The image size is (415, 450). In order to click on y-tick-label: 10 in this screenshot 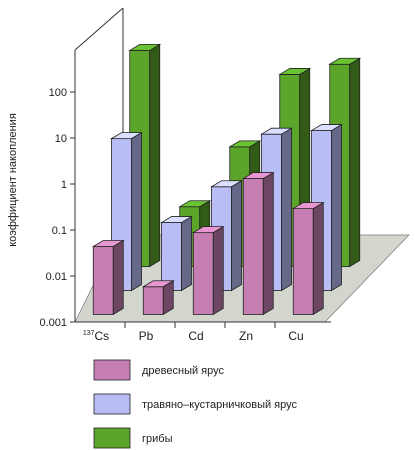, I will do `click(61, 139)`.